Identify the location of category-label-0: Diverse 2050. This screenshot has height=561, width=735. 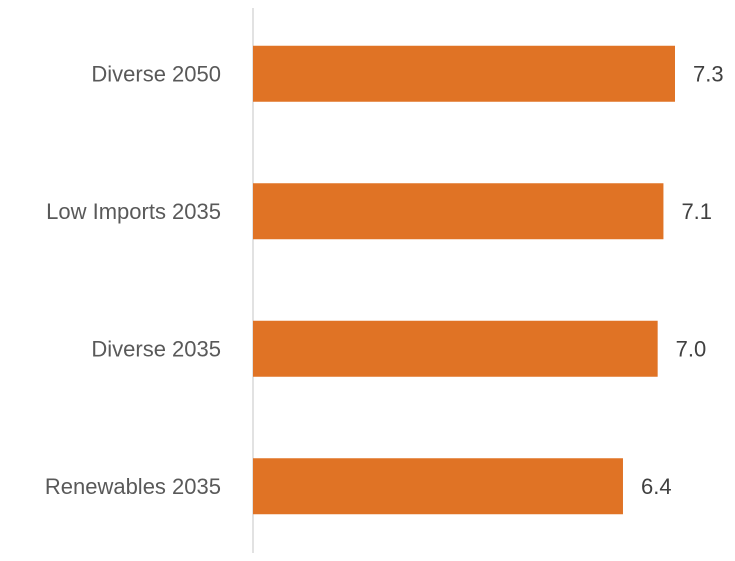
(156, 73).